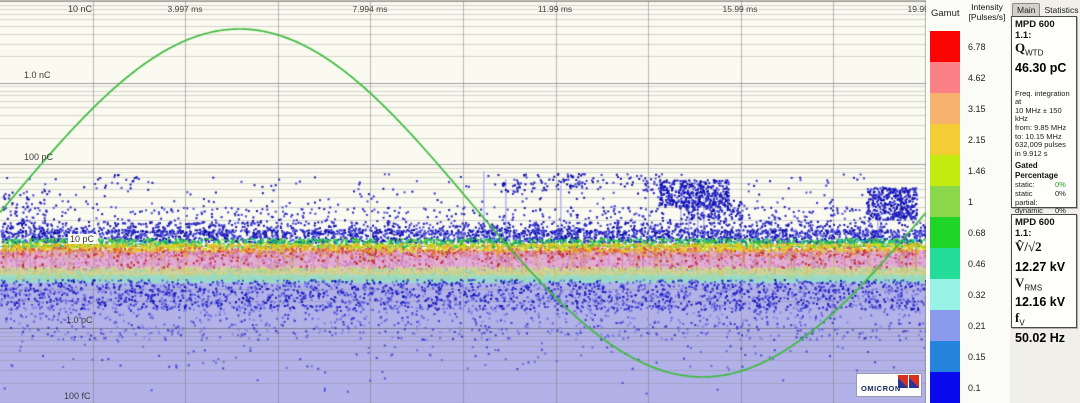  I want to click on panel2-title: MPD 600 1.1:, so click(1035, 228).